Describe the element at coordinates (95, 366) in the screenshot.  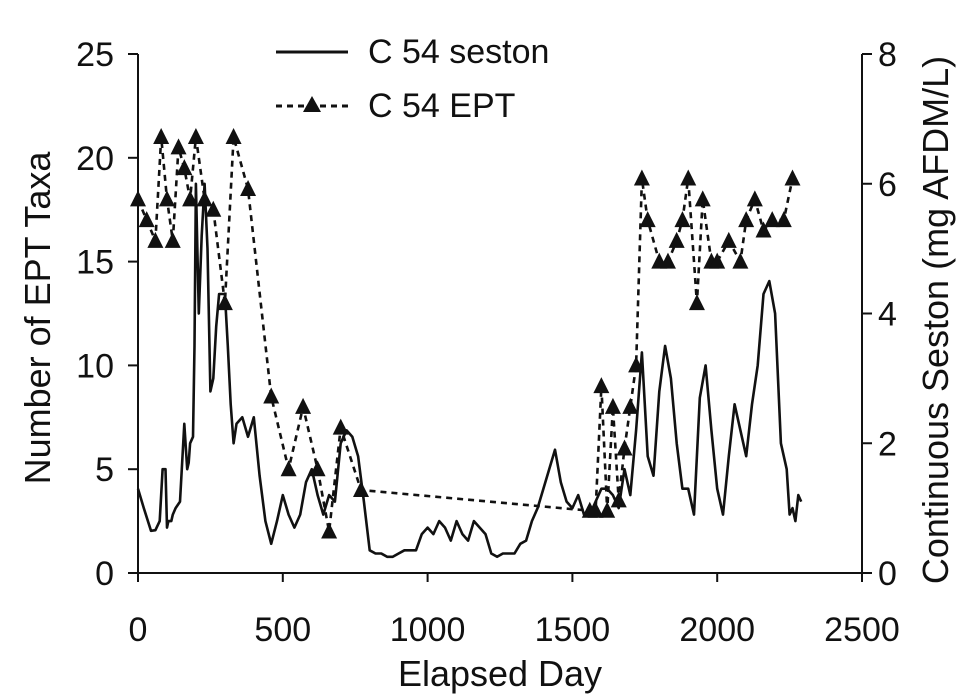
I see `left-y-tick-label: 10` at that location.